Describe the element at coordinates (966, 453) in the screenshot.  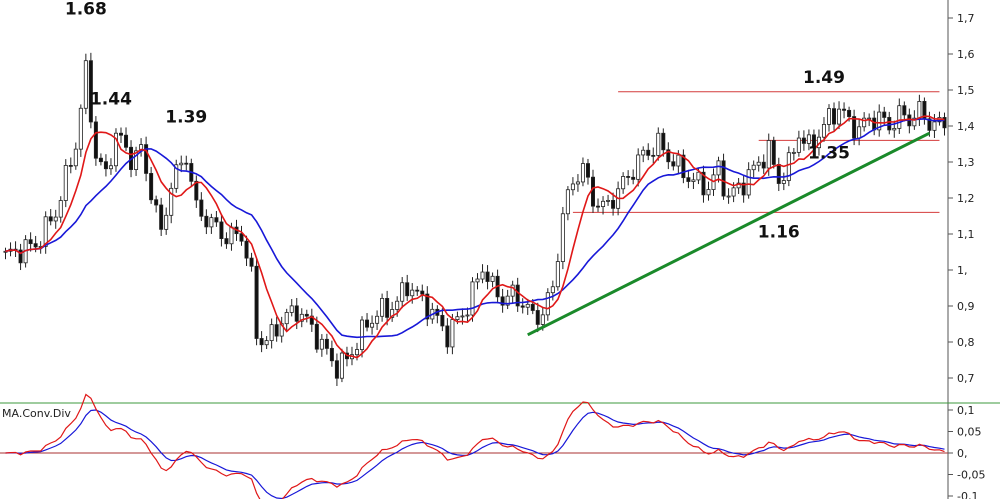
I see `indicator-axis: 0,1 0,05 0, -0,05 -0,1` at that location.